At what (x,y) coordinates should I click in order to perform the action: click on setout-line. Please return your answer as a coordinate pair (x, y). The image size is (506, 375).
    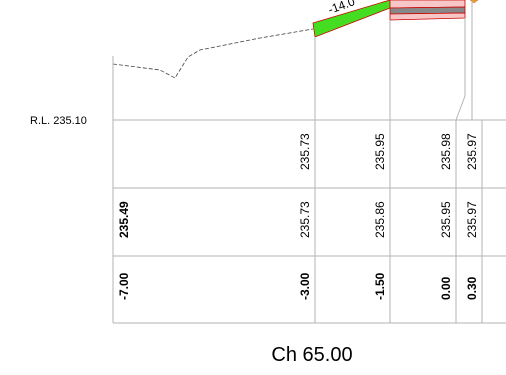
    Looking at the image, I should click on (460, 108).